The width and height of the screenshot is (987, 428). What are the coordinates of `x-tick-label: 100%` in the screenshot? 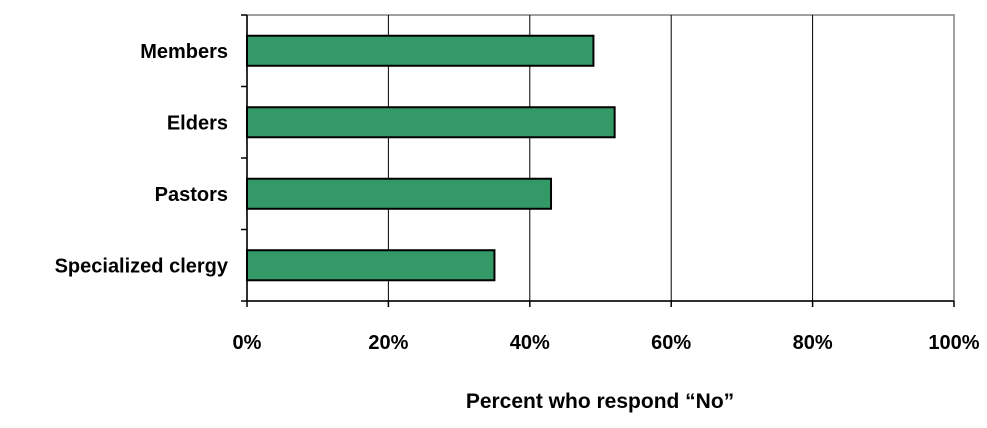 It's located at (953, 343).